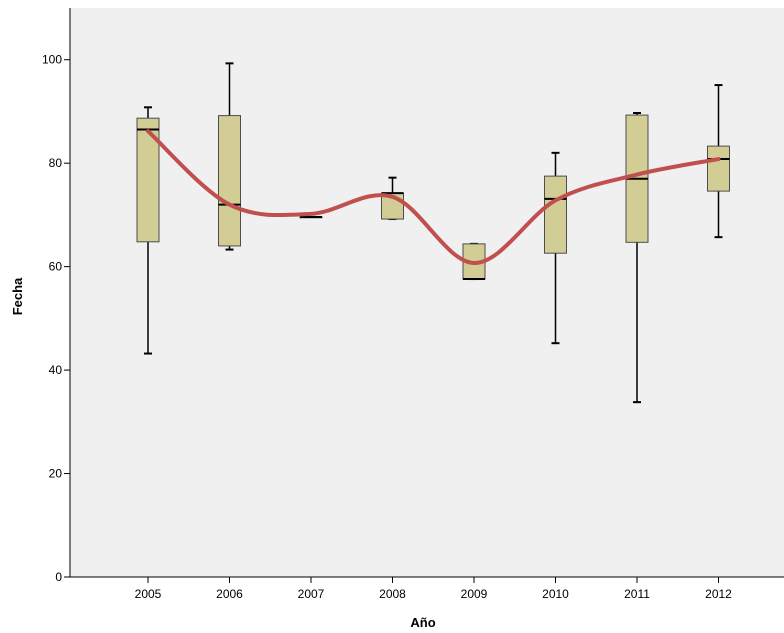 The image size is (784, 633). What do you see at coordinates (56, 267) in the screenshot?
I see `y-tick-label: 60` at bounding box center [56, 267].